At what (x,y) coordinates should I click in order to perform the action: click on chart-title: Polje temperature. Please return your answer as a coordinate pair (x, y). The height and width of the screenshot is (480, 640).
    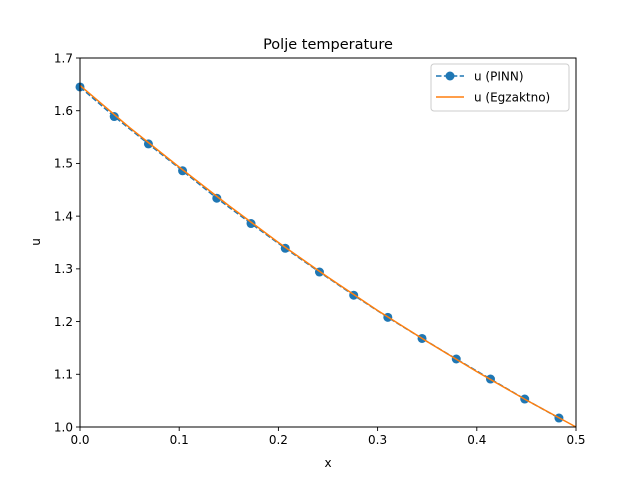
    Looking at the image, I should click on (328, 45).